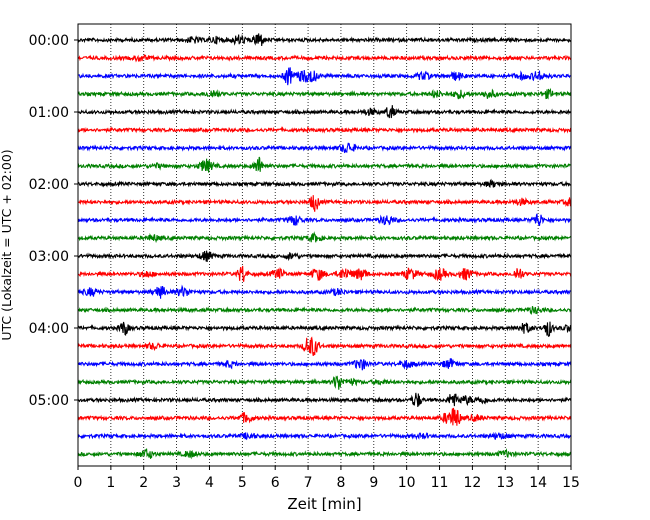  Describe the element at coordinates (472, 483) in the screenshot. I see `x-tick-label: 12` at that location.